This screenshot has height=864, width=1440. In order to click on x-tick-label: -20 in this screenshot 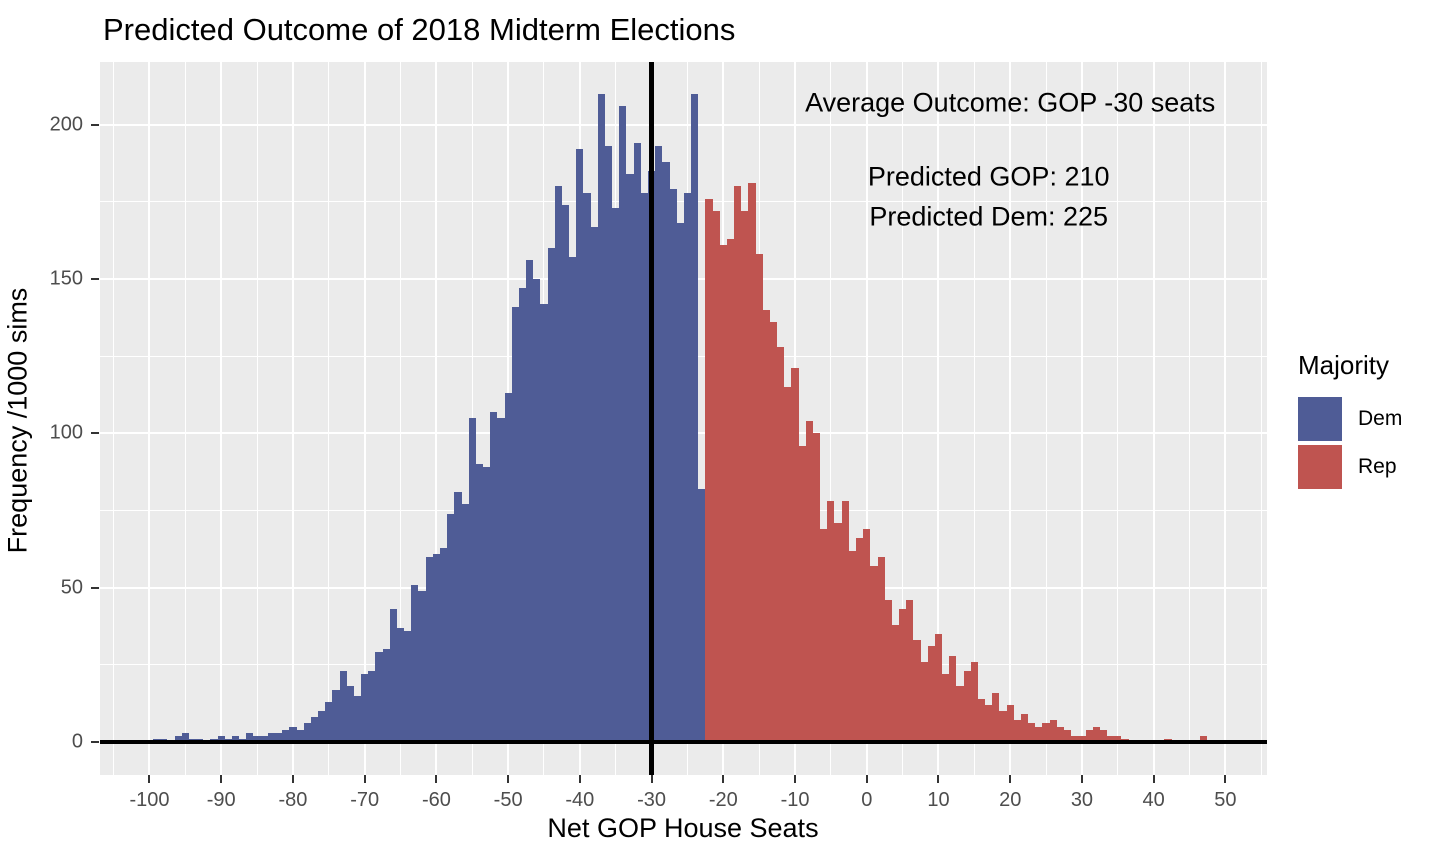, I will do `click(723, 800)`.